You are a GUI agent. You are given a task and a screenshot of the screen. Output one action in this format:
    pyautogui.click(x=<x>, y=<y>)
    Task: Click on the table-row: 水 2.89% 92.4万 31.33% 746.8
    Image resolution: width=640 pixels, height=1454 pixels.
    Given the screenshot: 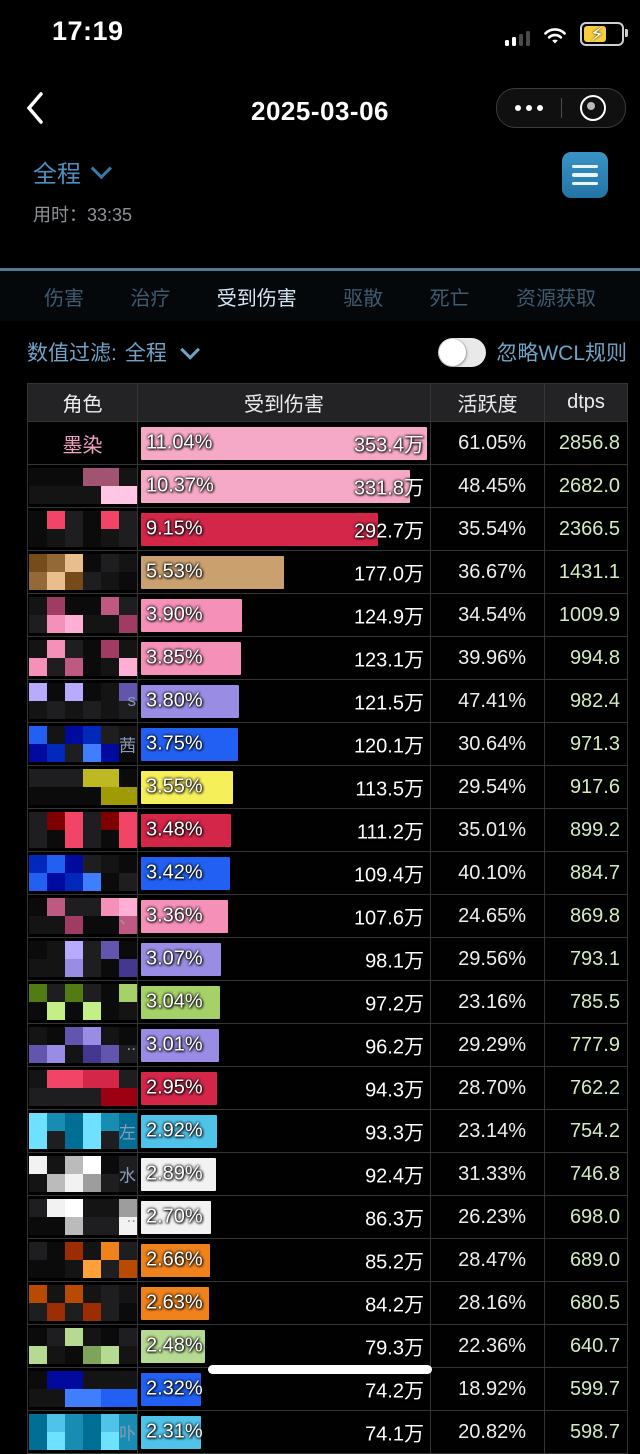 What is the action you would take?
    pyautogui.click(x=328, y=1174)
    